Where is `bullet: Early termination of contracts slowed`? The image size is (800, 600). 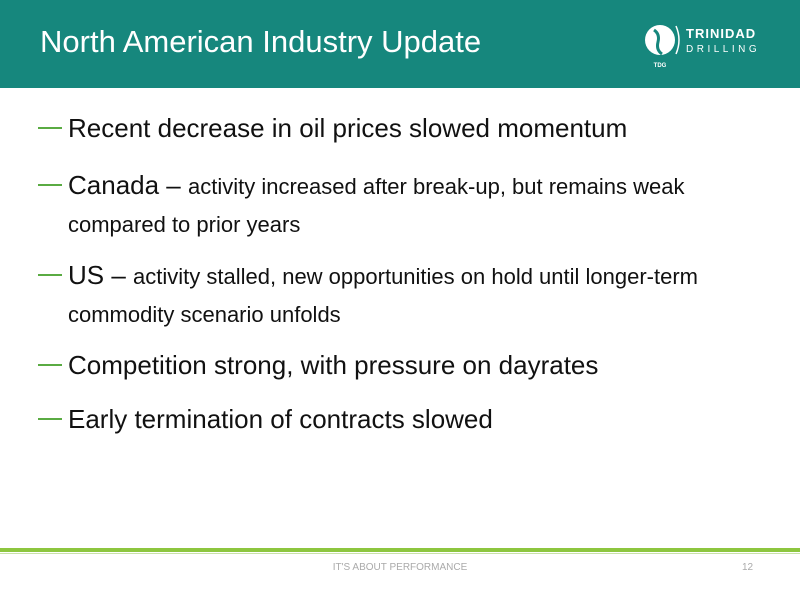
bullet: Early termination of contracts slowed is located at coordinates (403, 419).